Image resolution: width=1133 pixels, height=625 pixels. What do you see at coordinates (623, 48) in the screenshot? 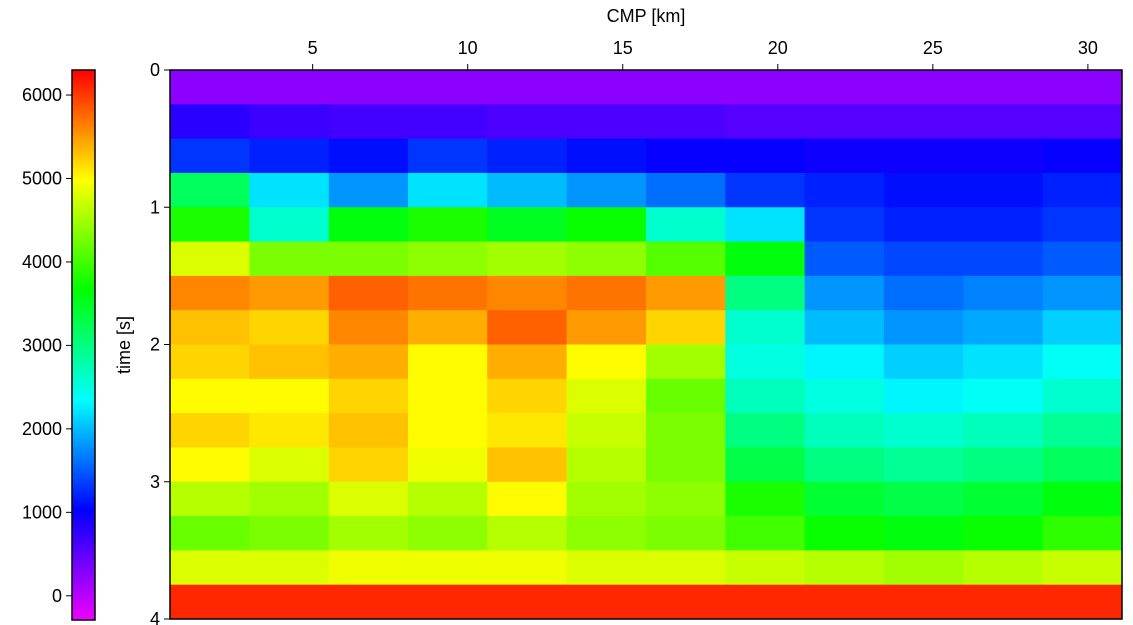
I see `x-tick-label: 15` at bounding box center [623, 48].